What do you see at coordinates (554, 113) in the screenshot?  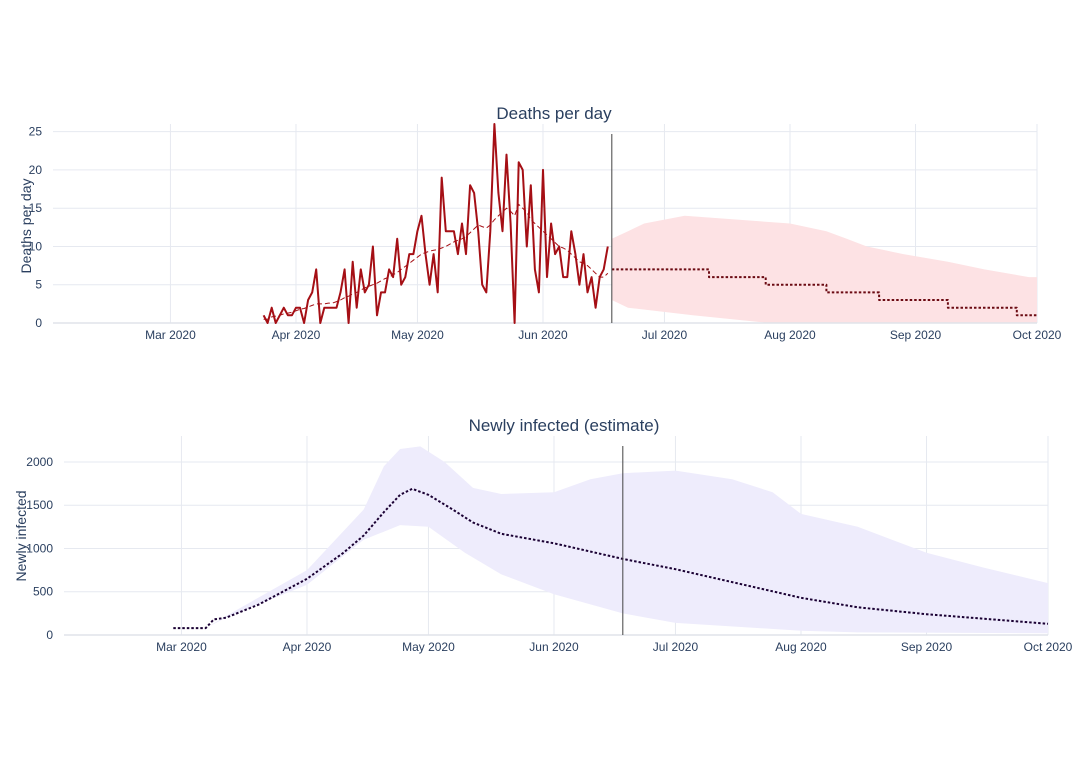 I see `deaths-chart-title: Deaths per day` at bounding box center [554, 113].